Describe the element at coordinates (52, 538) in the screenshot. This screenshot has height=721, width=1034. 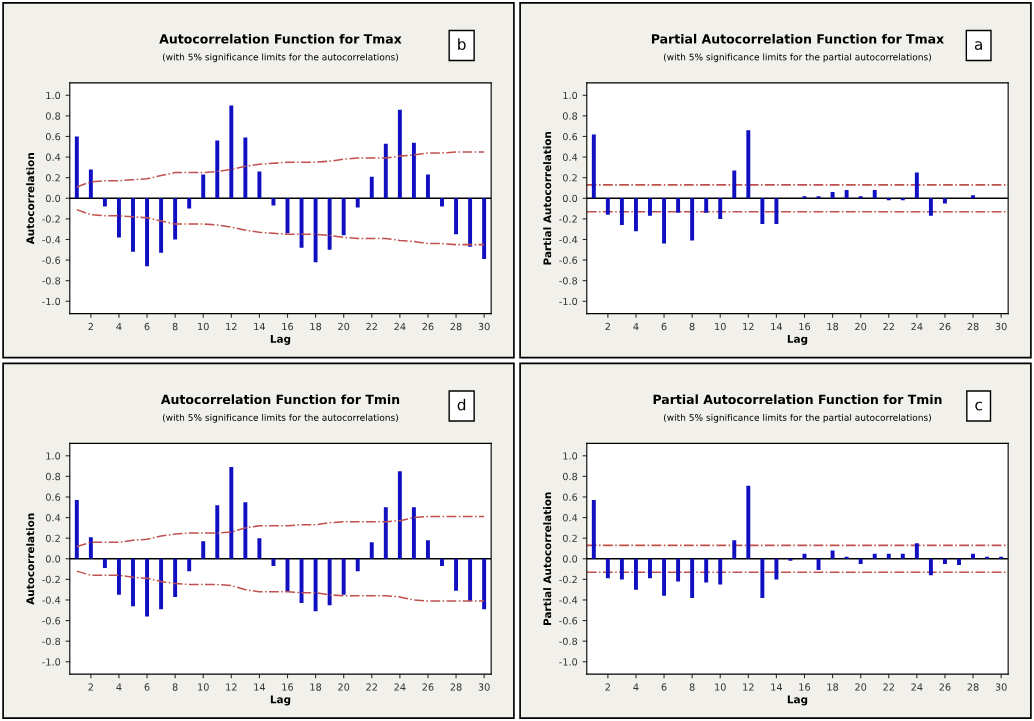
I see `y-tick-label: 0.2` at that location.